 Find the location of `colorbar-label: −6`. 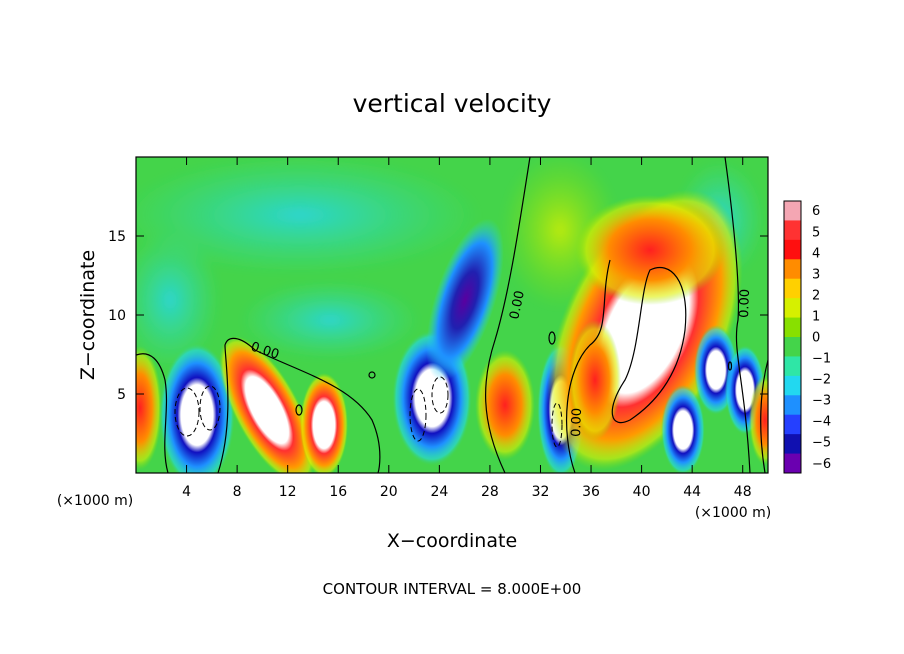

colorbar-label: −6 is located at coordinates (821, 464).